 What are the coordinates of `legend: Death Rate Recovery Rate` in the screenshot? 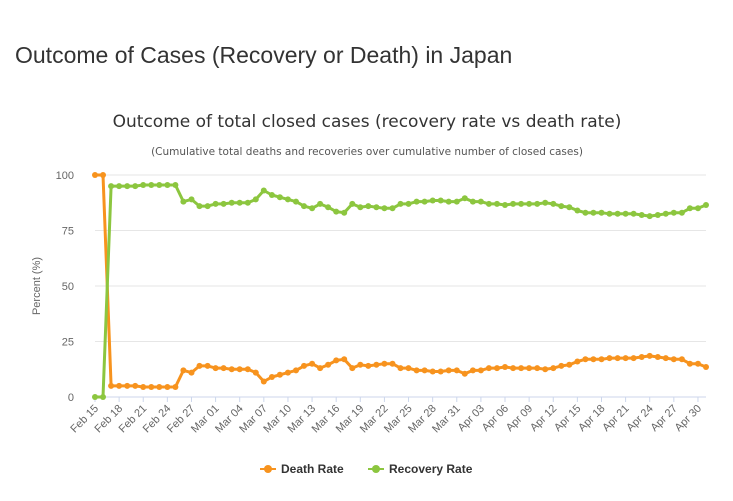 It's located at (366, 469).